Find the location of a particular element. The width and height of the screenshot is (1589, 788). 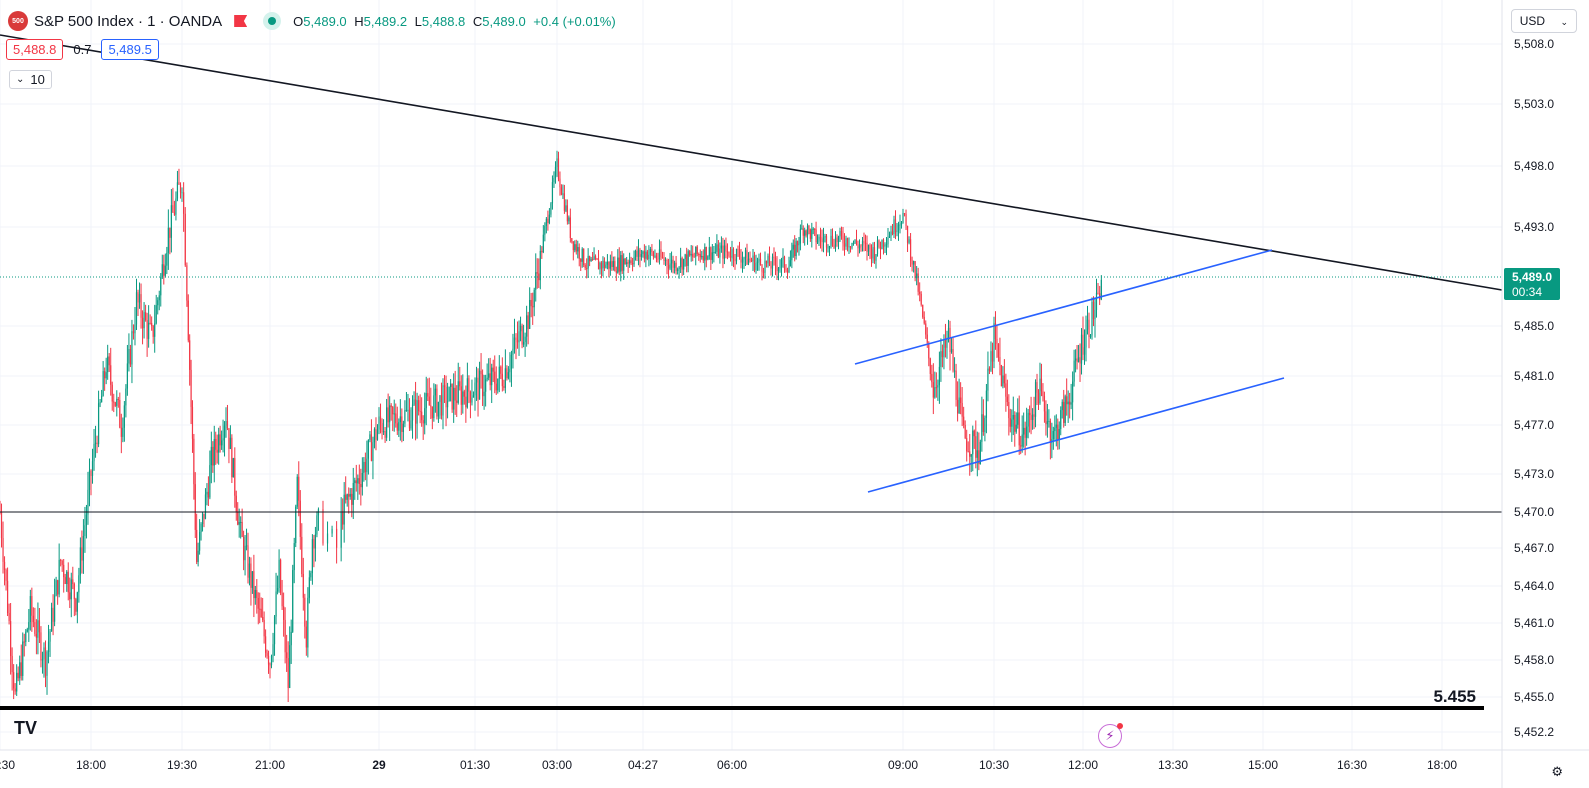

x-tick-label: 16:30 is located at coordinates (7, 765).